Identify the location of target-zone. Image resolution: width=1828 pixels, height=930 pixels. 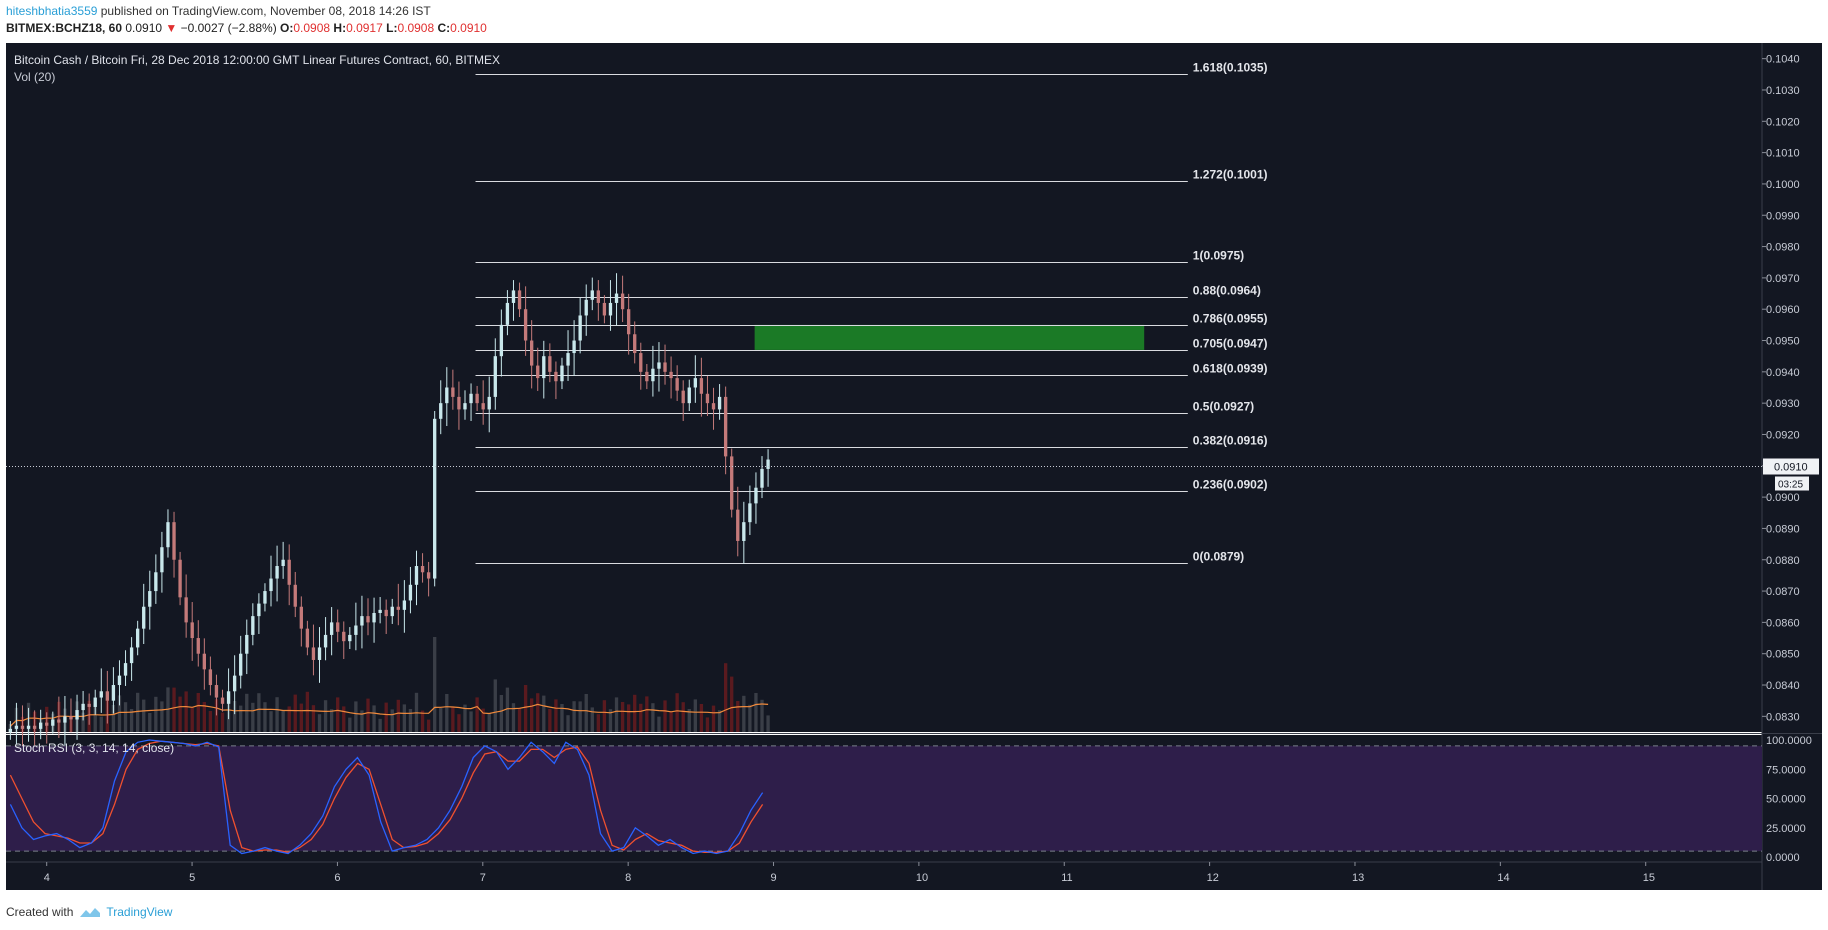
(949, 337).